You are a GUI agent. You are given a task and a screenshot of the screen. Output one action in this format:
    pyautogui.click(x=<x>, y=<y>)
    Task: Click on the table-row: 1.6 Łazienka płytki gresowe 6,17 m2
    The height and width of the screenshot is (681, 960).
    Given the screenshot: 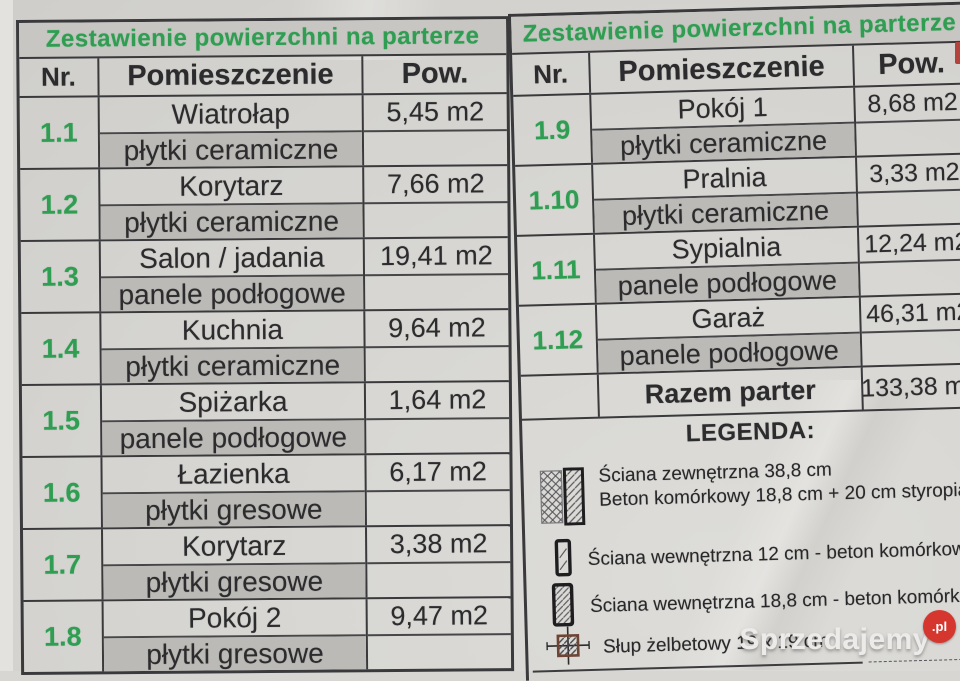 What is the action you would take?
    pyautogui.click(x=266, y=490)
    